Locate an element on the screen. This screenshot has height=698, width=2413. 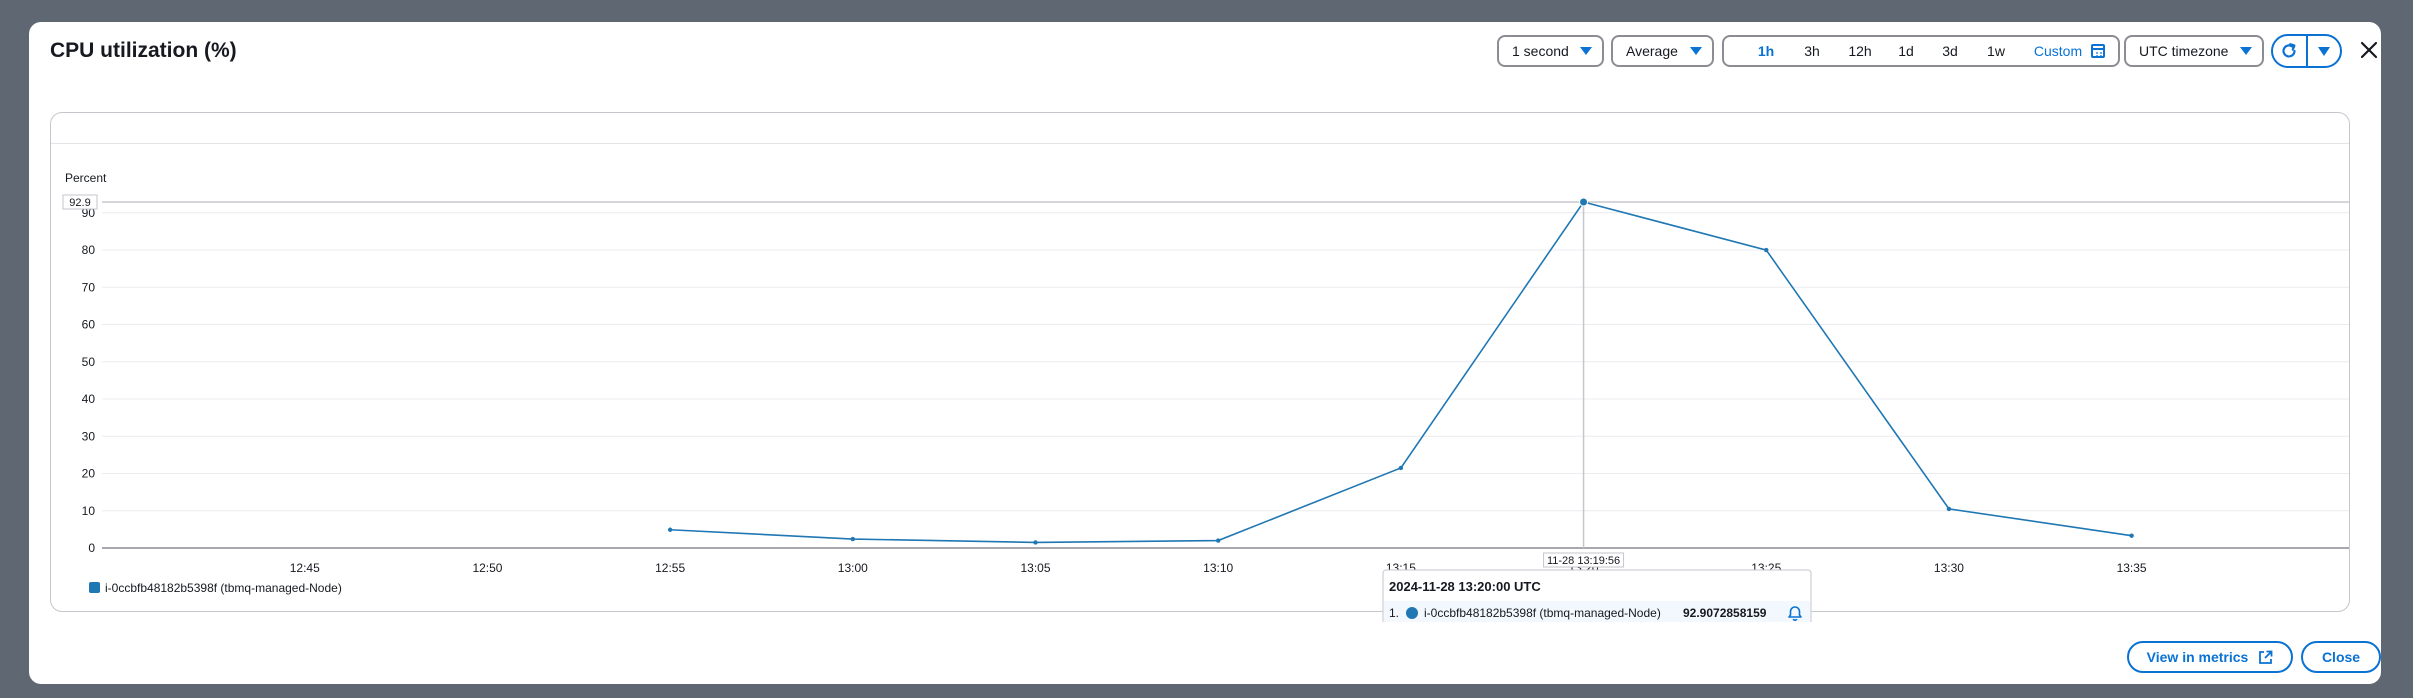
tooltip-row is located at coordinates (1597, 611).